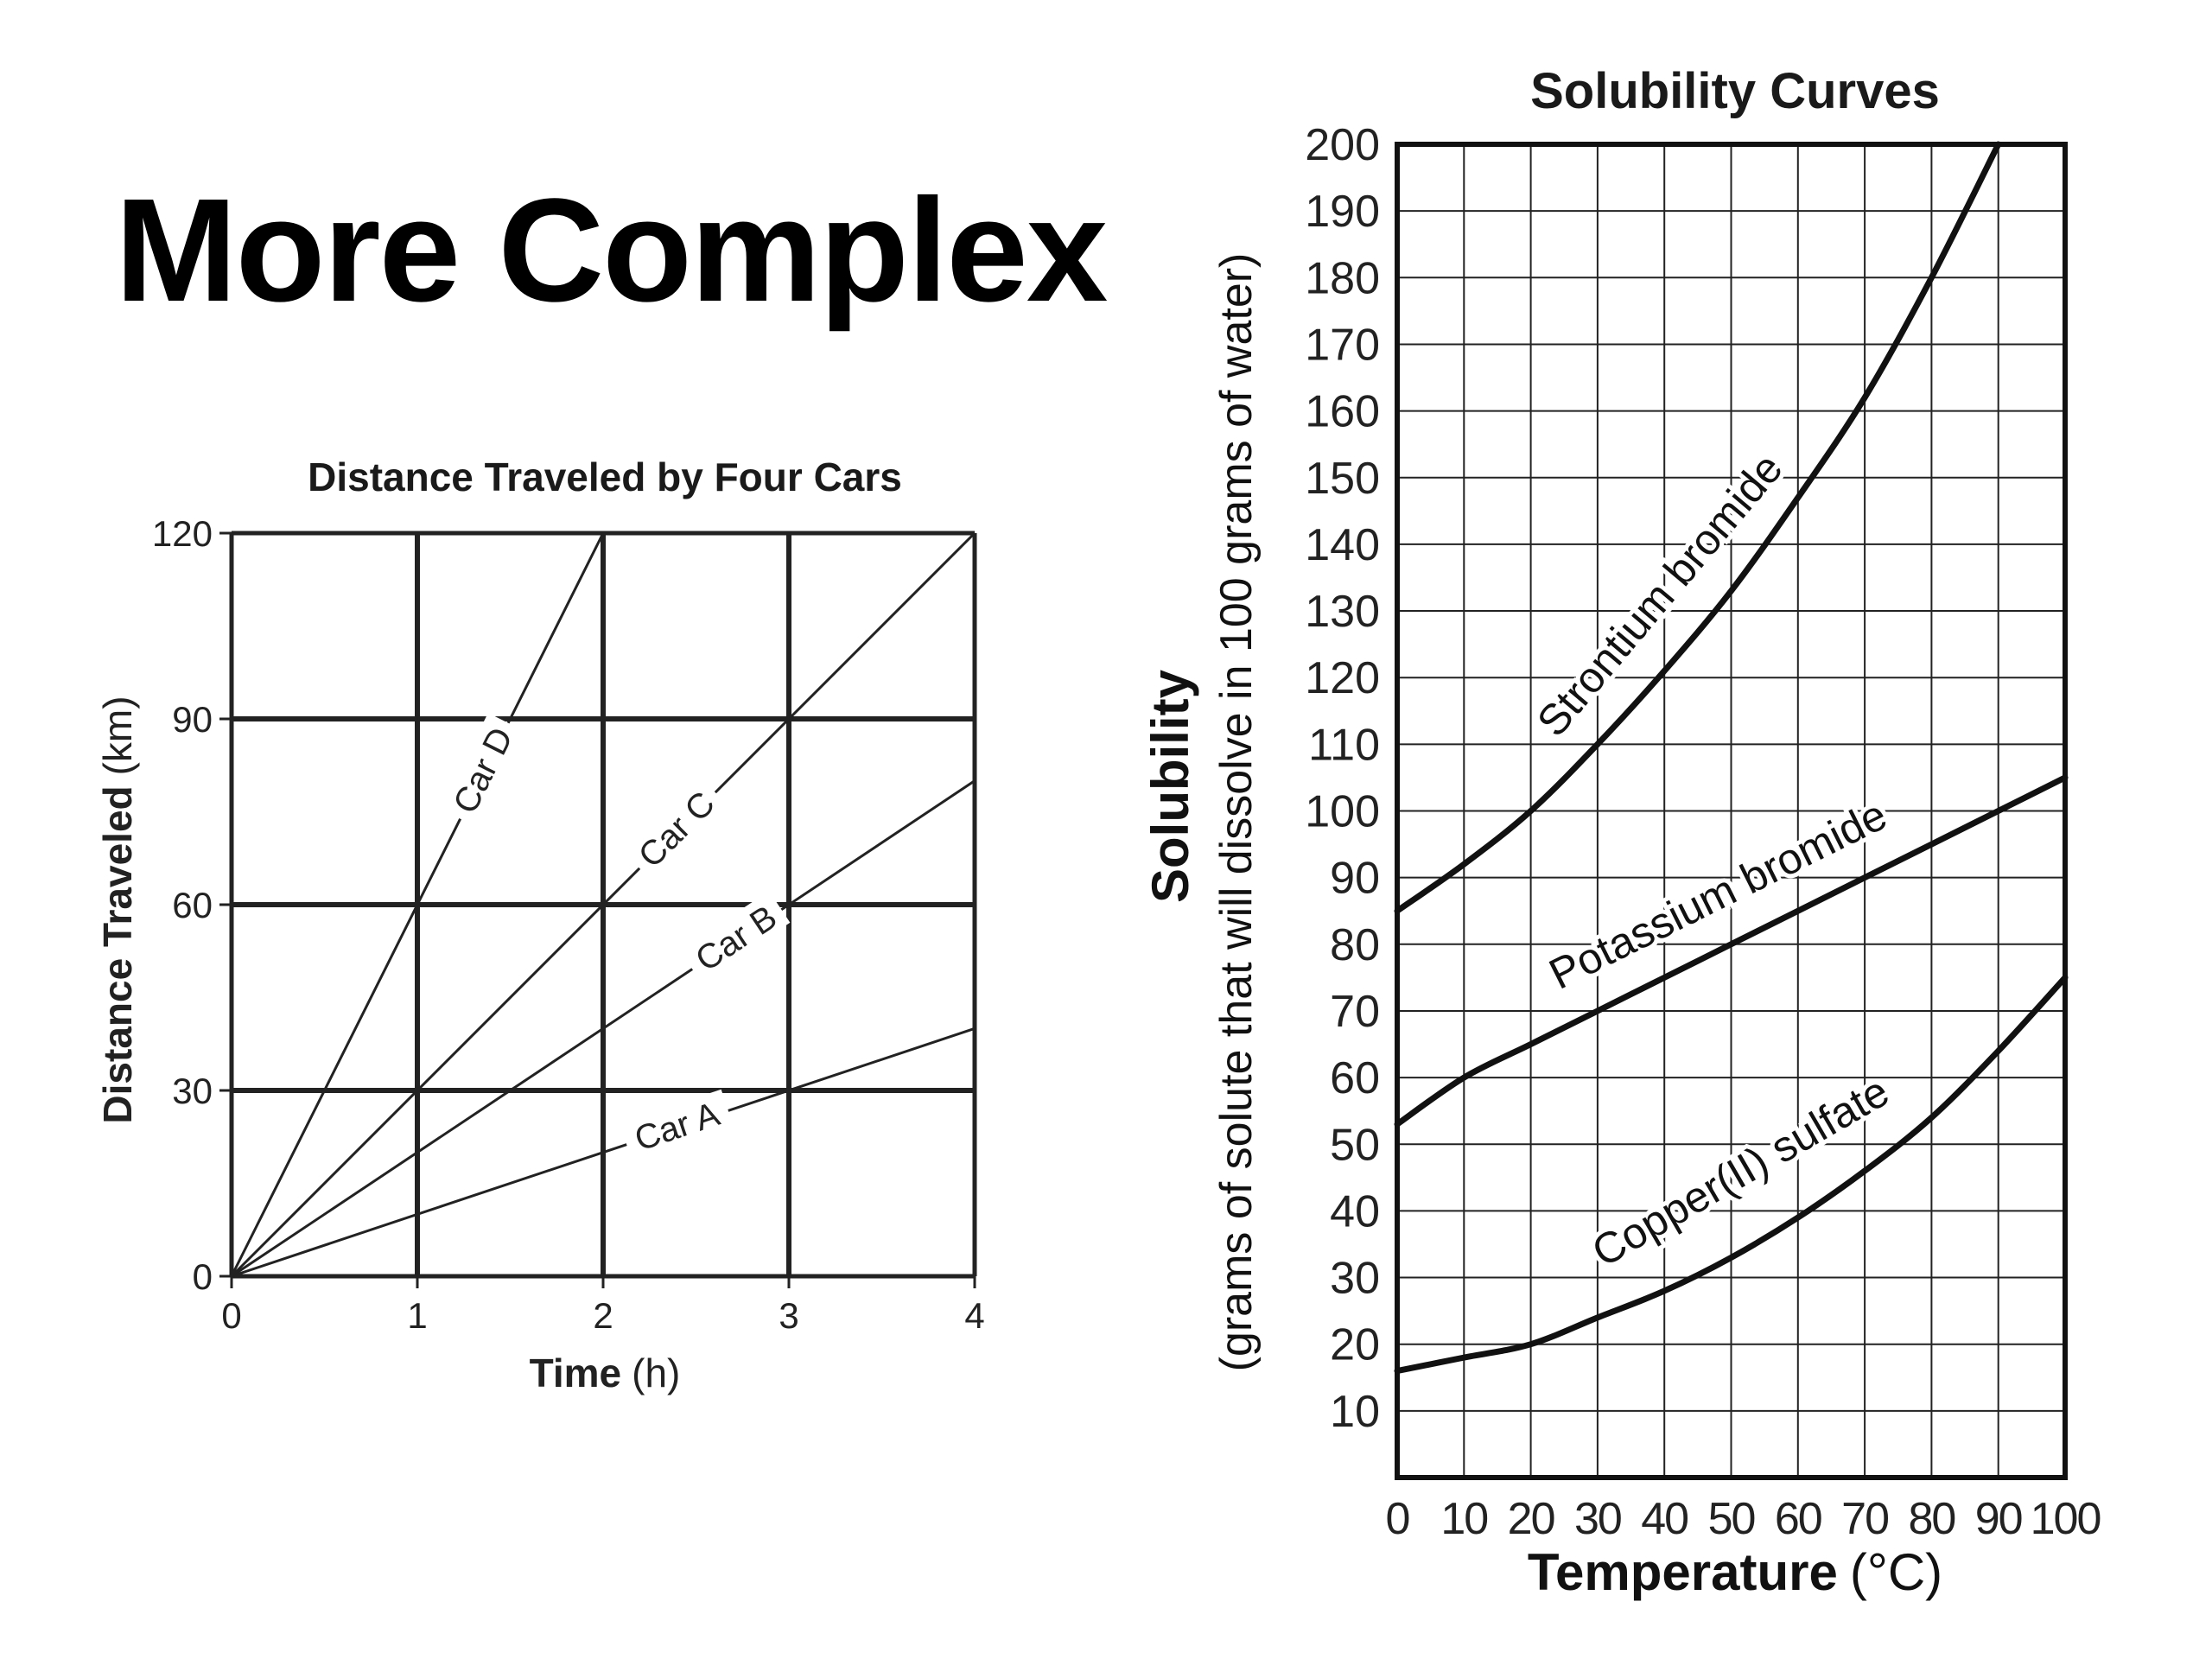  What do you see at coordinates (1355, 1345) in the screenshot?
I see `solubility-y-tick-label: 20` at bounding box center [1355, 1345].